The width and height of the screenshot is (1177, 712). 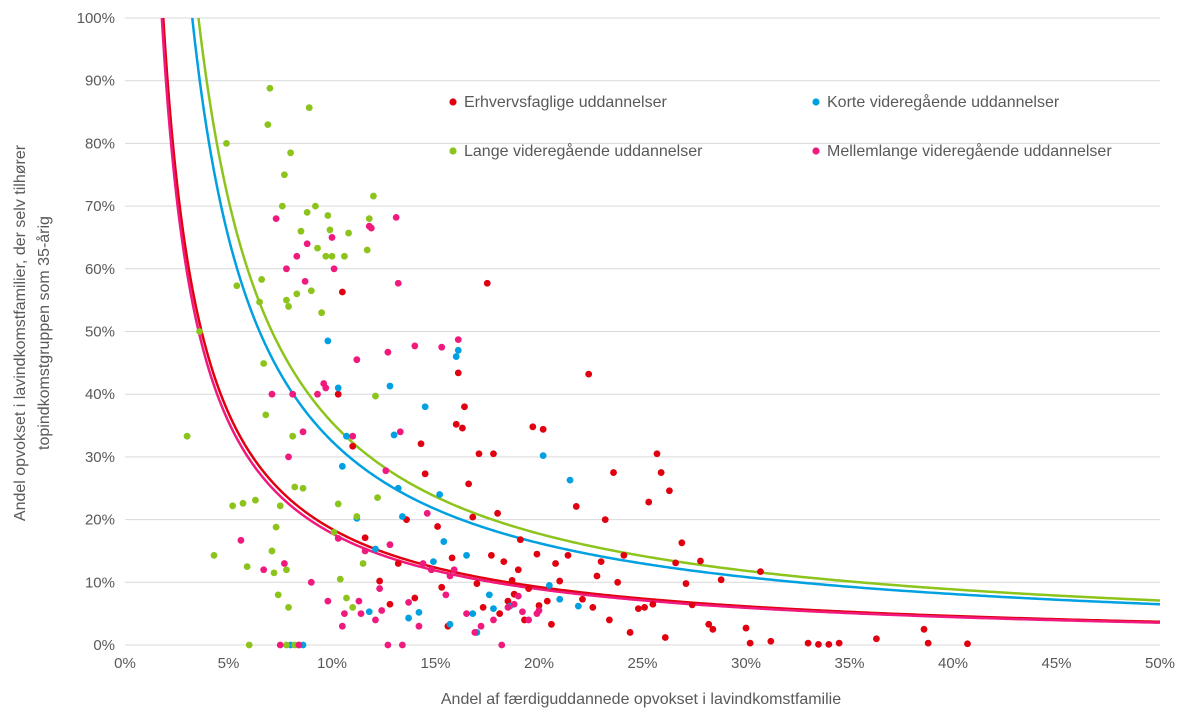 I want to click on y-tick-label: 50%, so click(x=100, y=332).